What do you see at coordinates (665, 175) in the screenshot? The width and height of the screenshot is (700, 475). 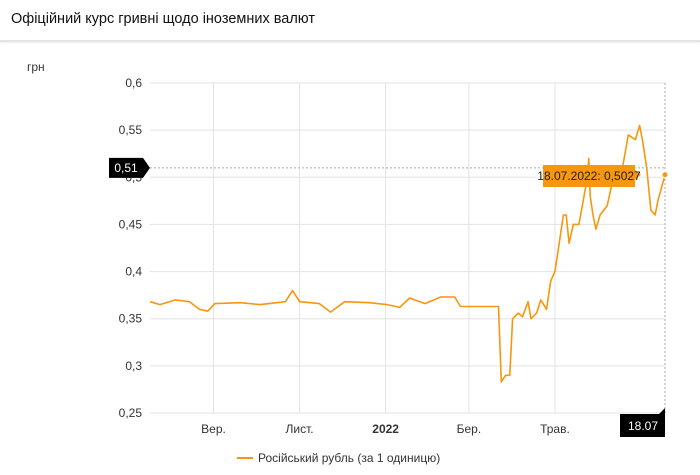 I see `hover-marker` at bounding box center [665, 175].